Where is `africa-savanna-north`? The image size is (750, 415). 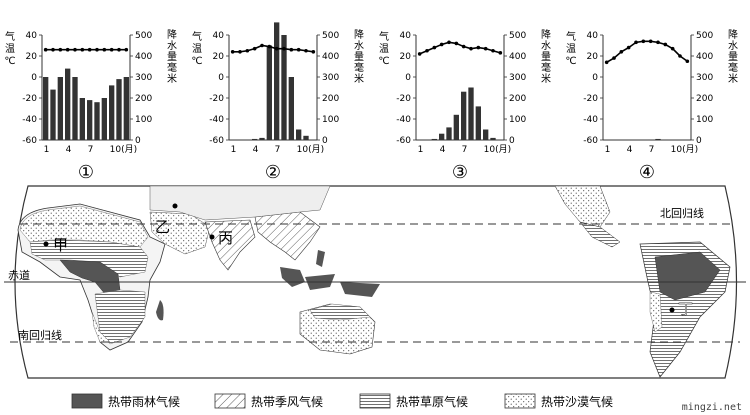
africa-savanna-north is located at coordinates (89, 258).